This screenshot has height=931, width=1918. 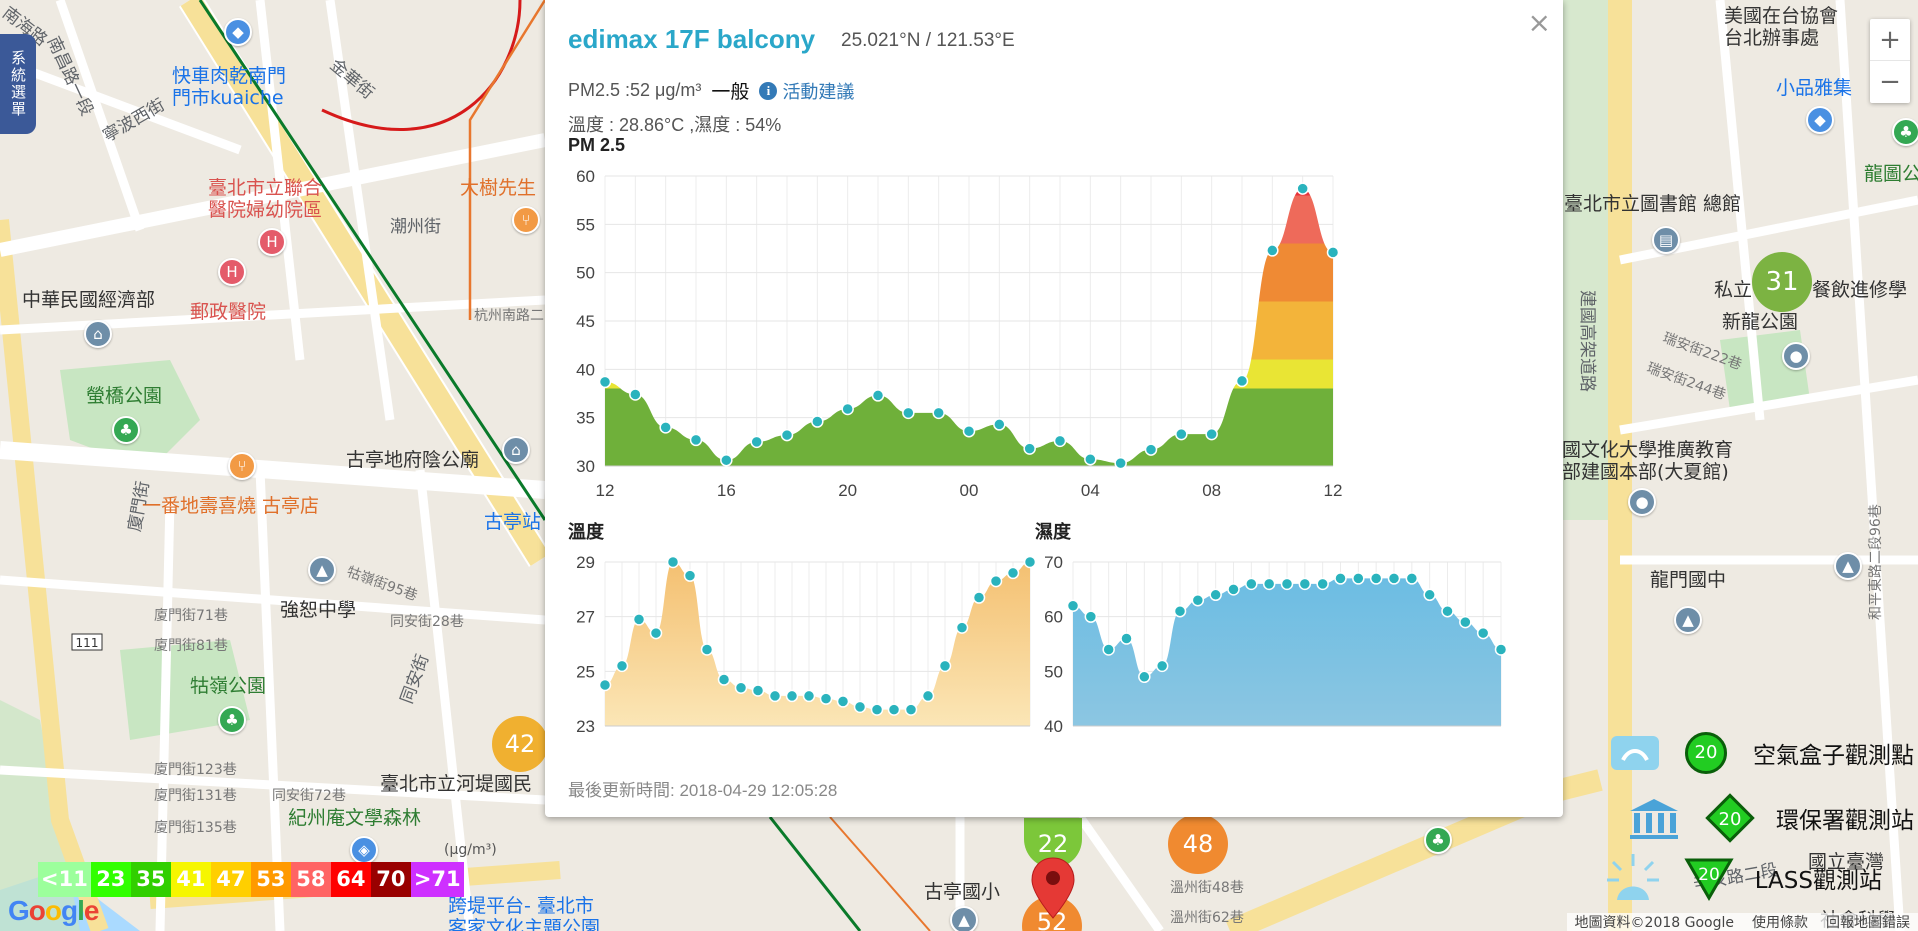 What do you see at coordinates (1833, 756) in the screenshot?
I see `legend-label: 空氣盒子觀測點` at bounding box center [1833, 756].